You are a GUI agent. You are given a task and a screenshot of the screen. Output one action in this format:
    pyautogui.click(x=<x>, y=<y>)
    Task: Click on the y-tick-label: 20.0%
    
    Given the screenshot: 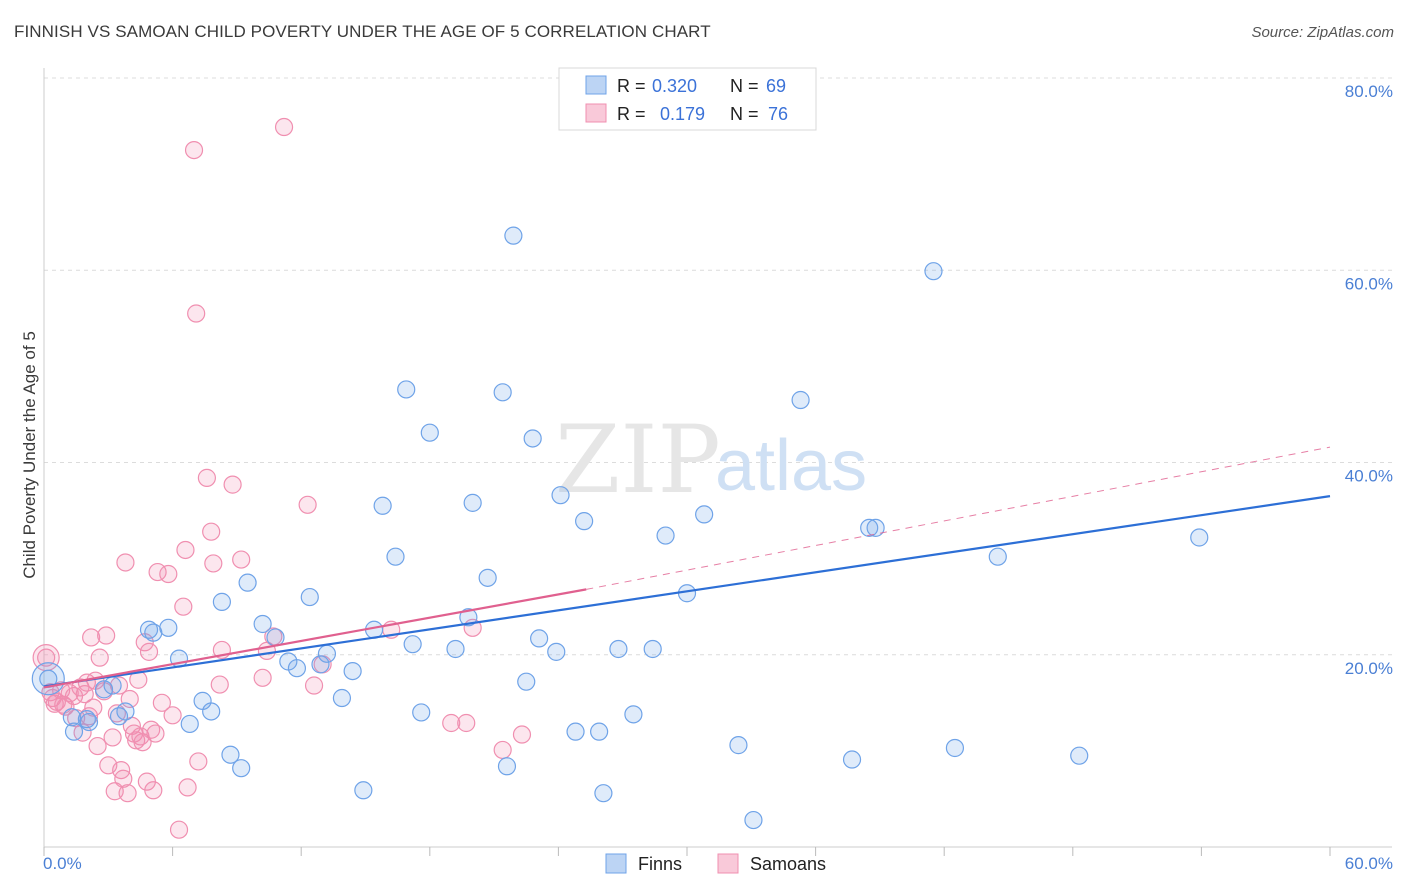 What is the action you would take?
    pyautogui.click(x=1369, y=668)
    